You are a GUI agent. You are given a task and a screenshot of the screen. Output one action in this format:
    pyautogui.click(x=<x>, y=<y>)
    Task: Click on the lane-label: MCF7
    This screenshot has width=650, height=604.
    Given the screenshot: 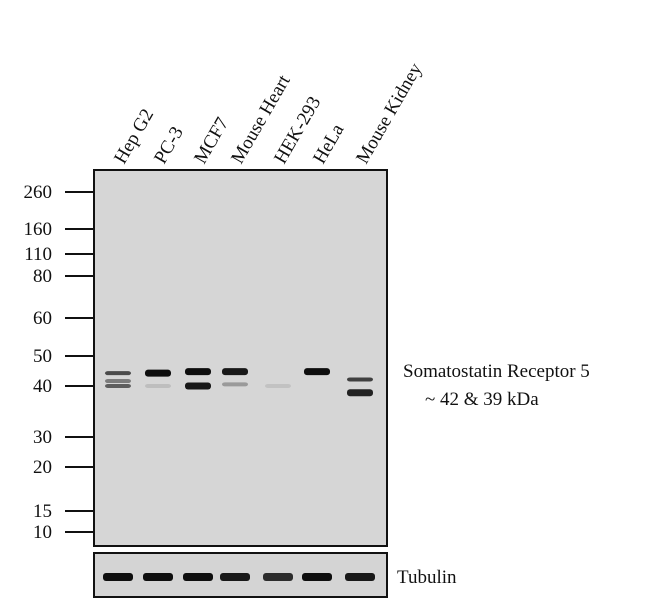 What is the action you would take?
    pyautogui.click(x=211, y=140)
    